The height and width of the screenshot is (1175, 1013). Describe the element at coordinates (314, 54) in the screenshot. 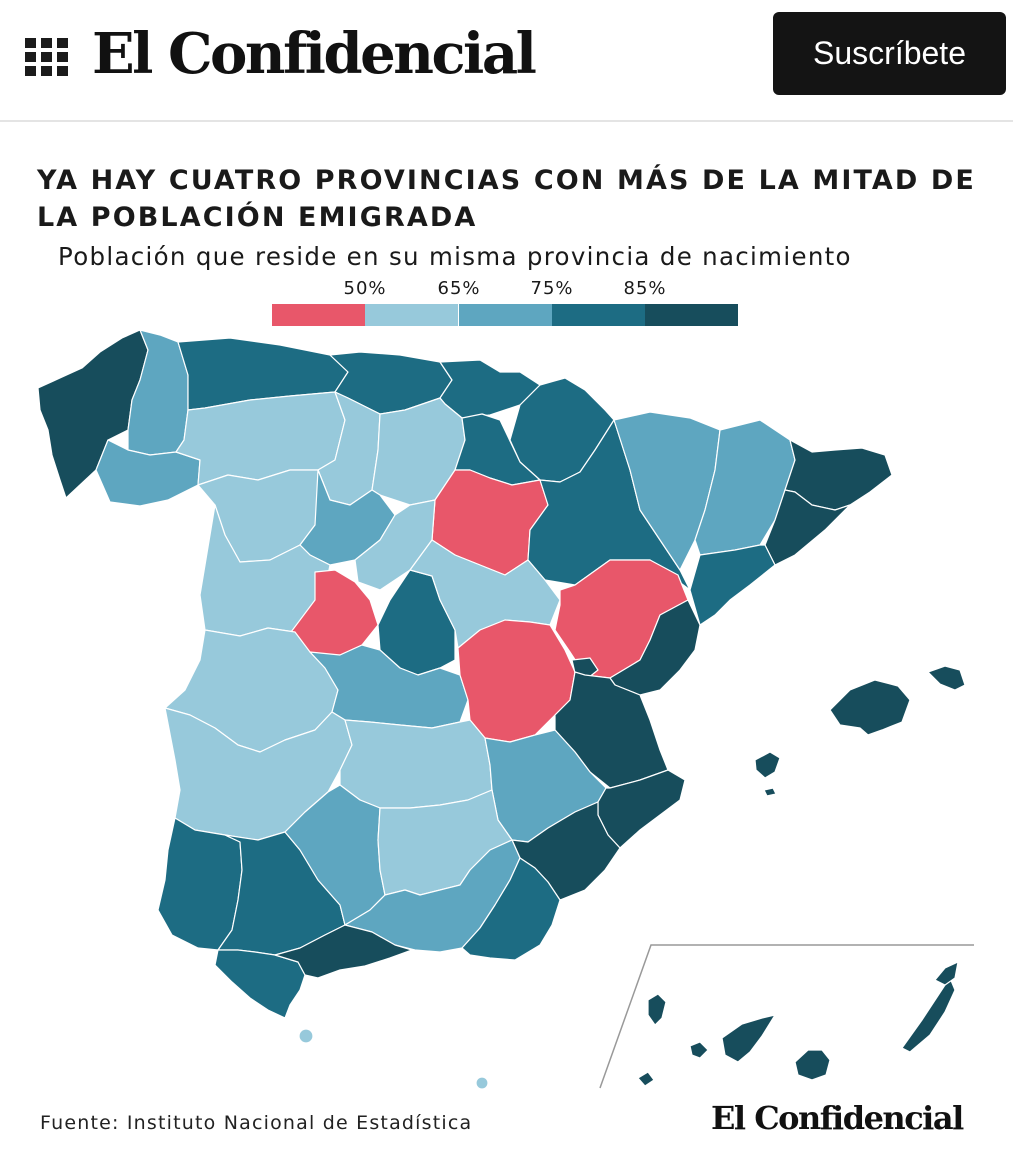

I see `brand-logo: El Confidencial` at that location.